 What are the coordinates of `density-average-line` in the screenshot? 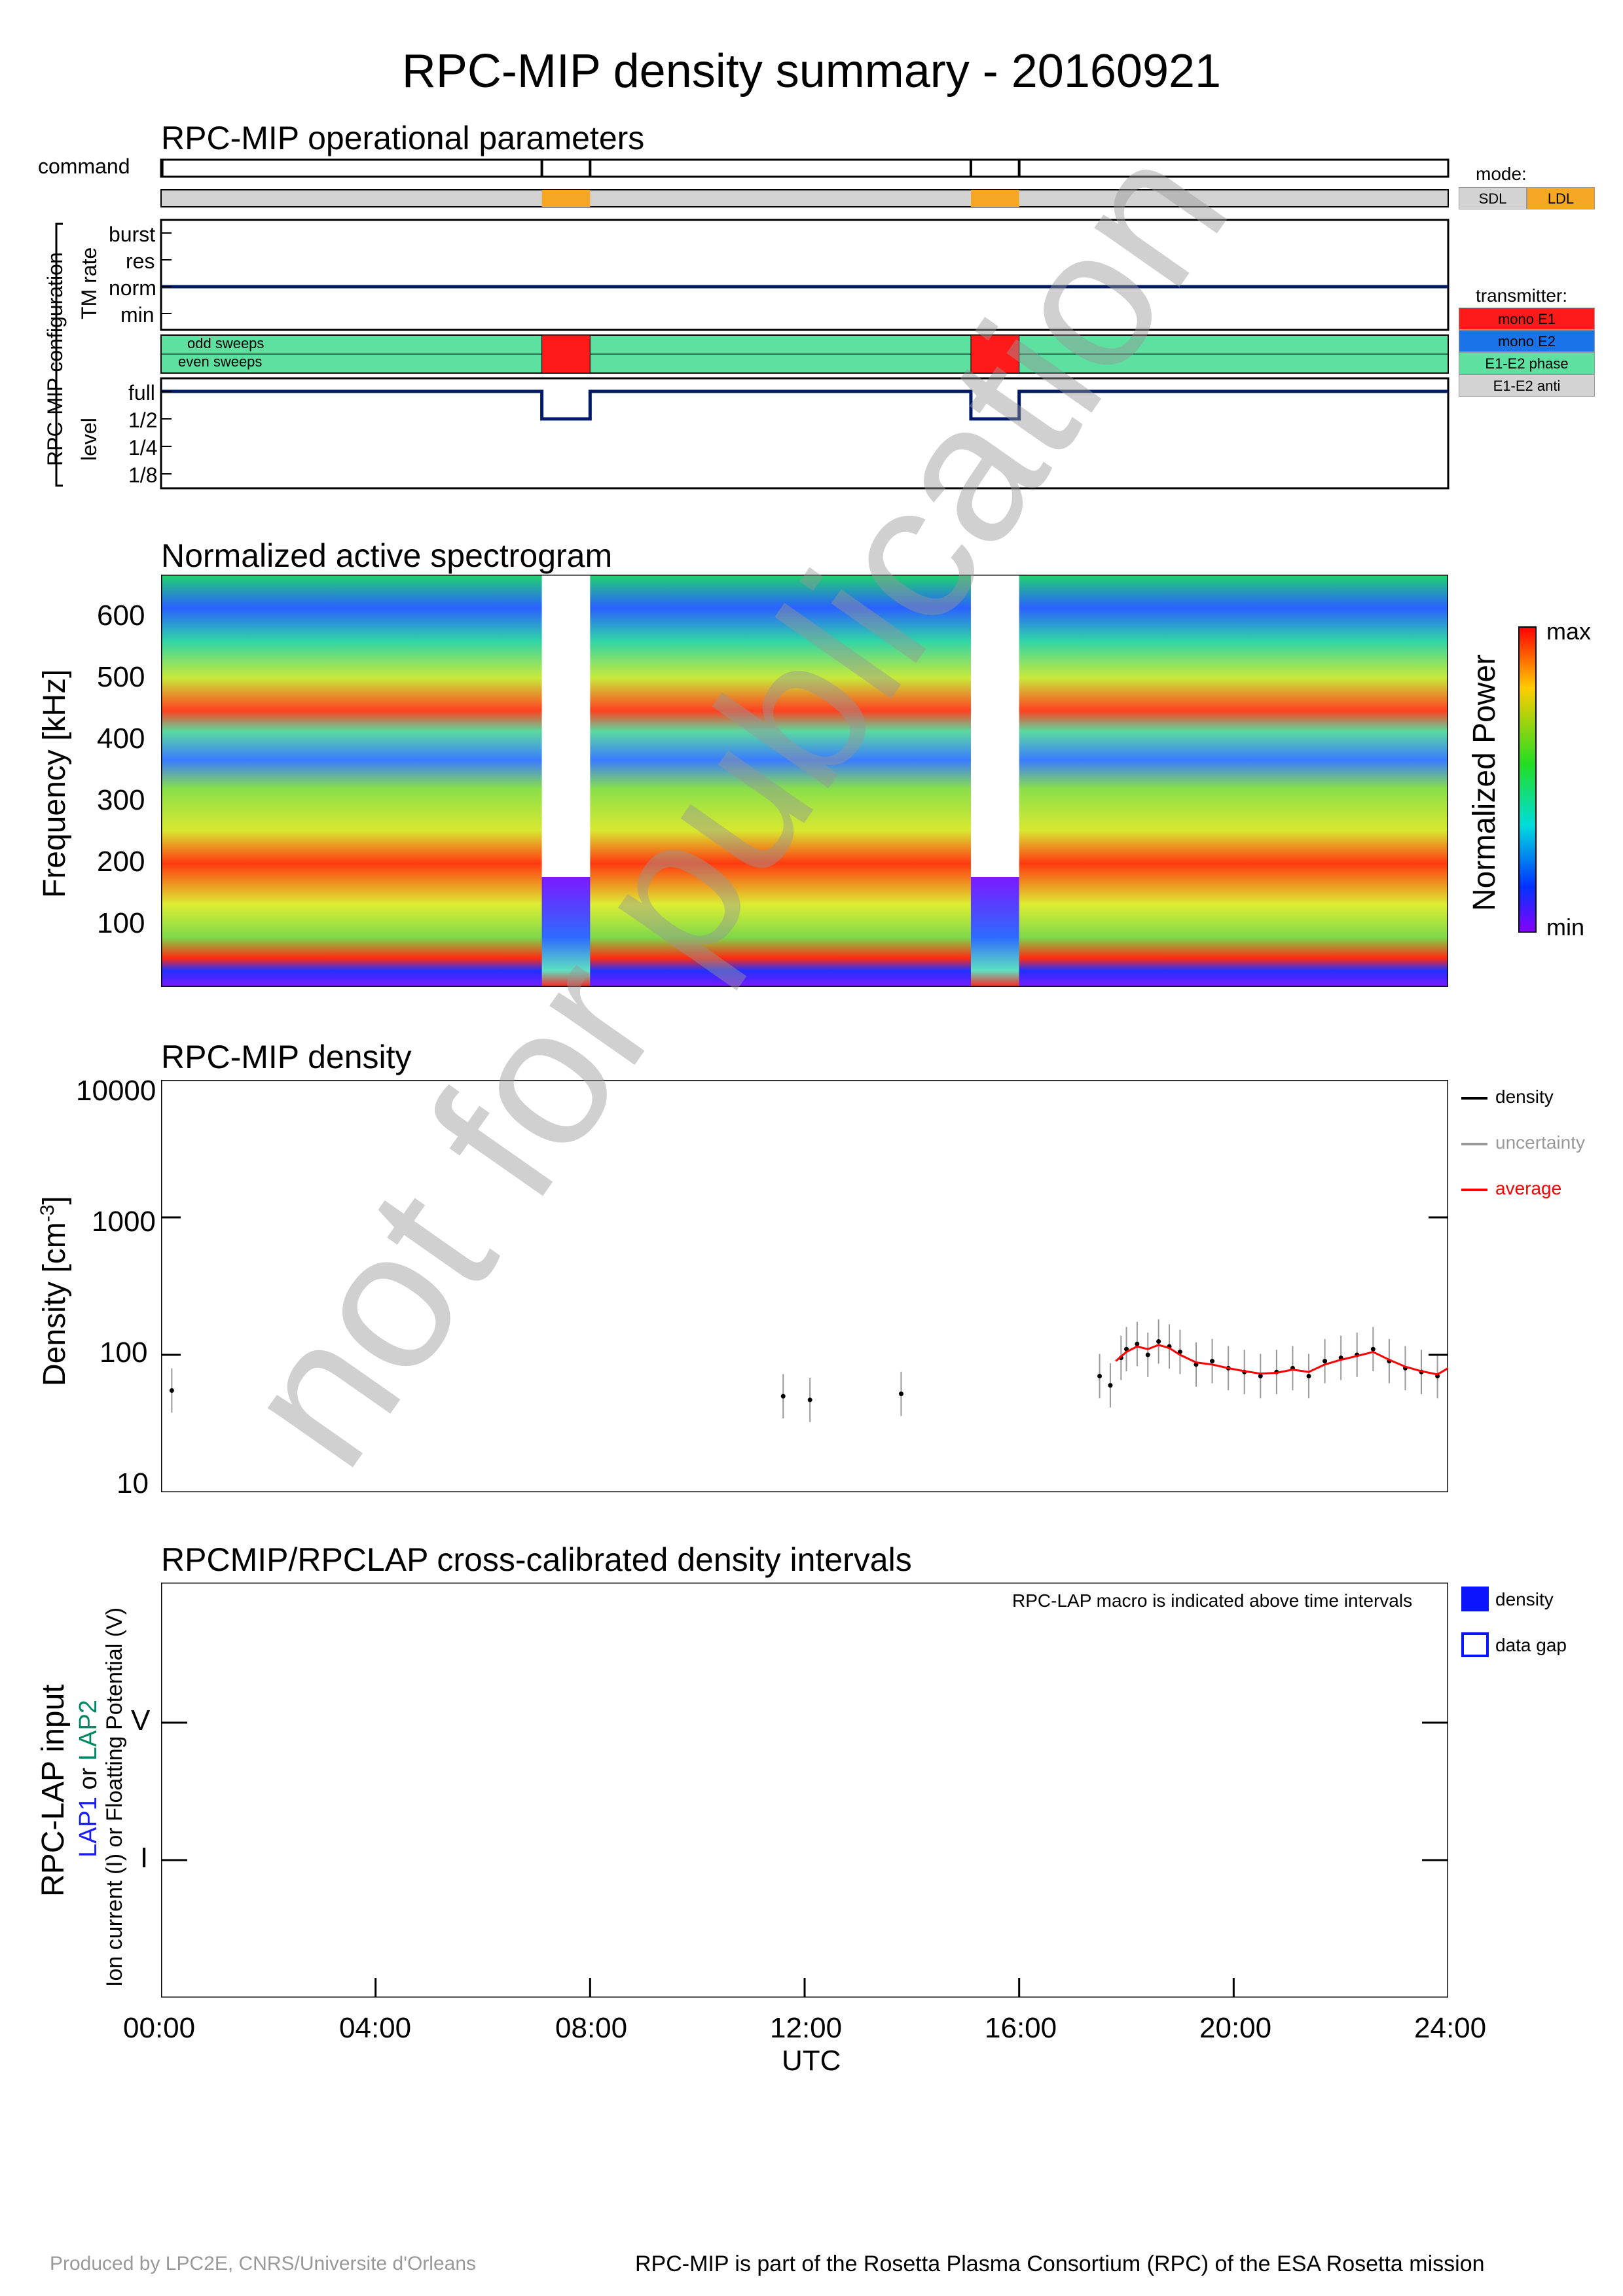 It's located at (1281, 1360).